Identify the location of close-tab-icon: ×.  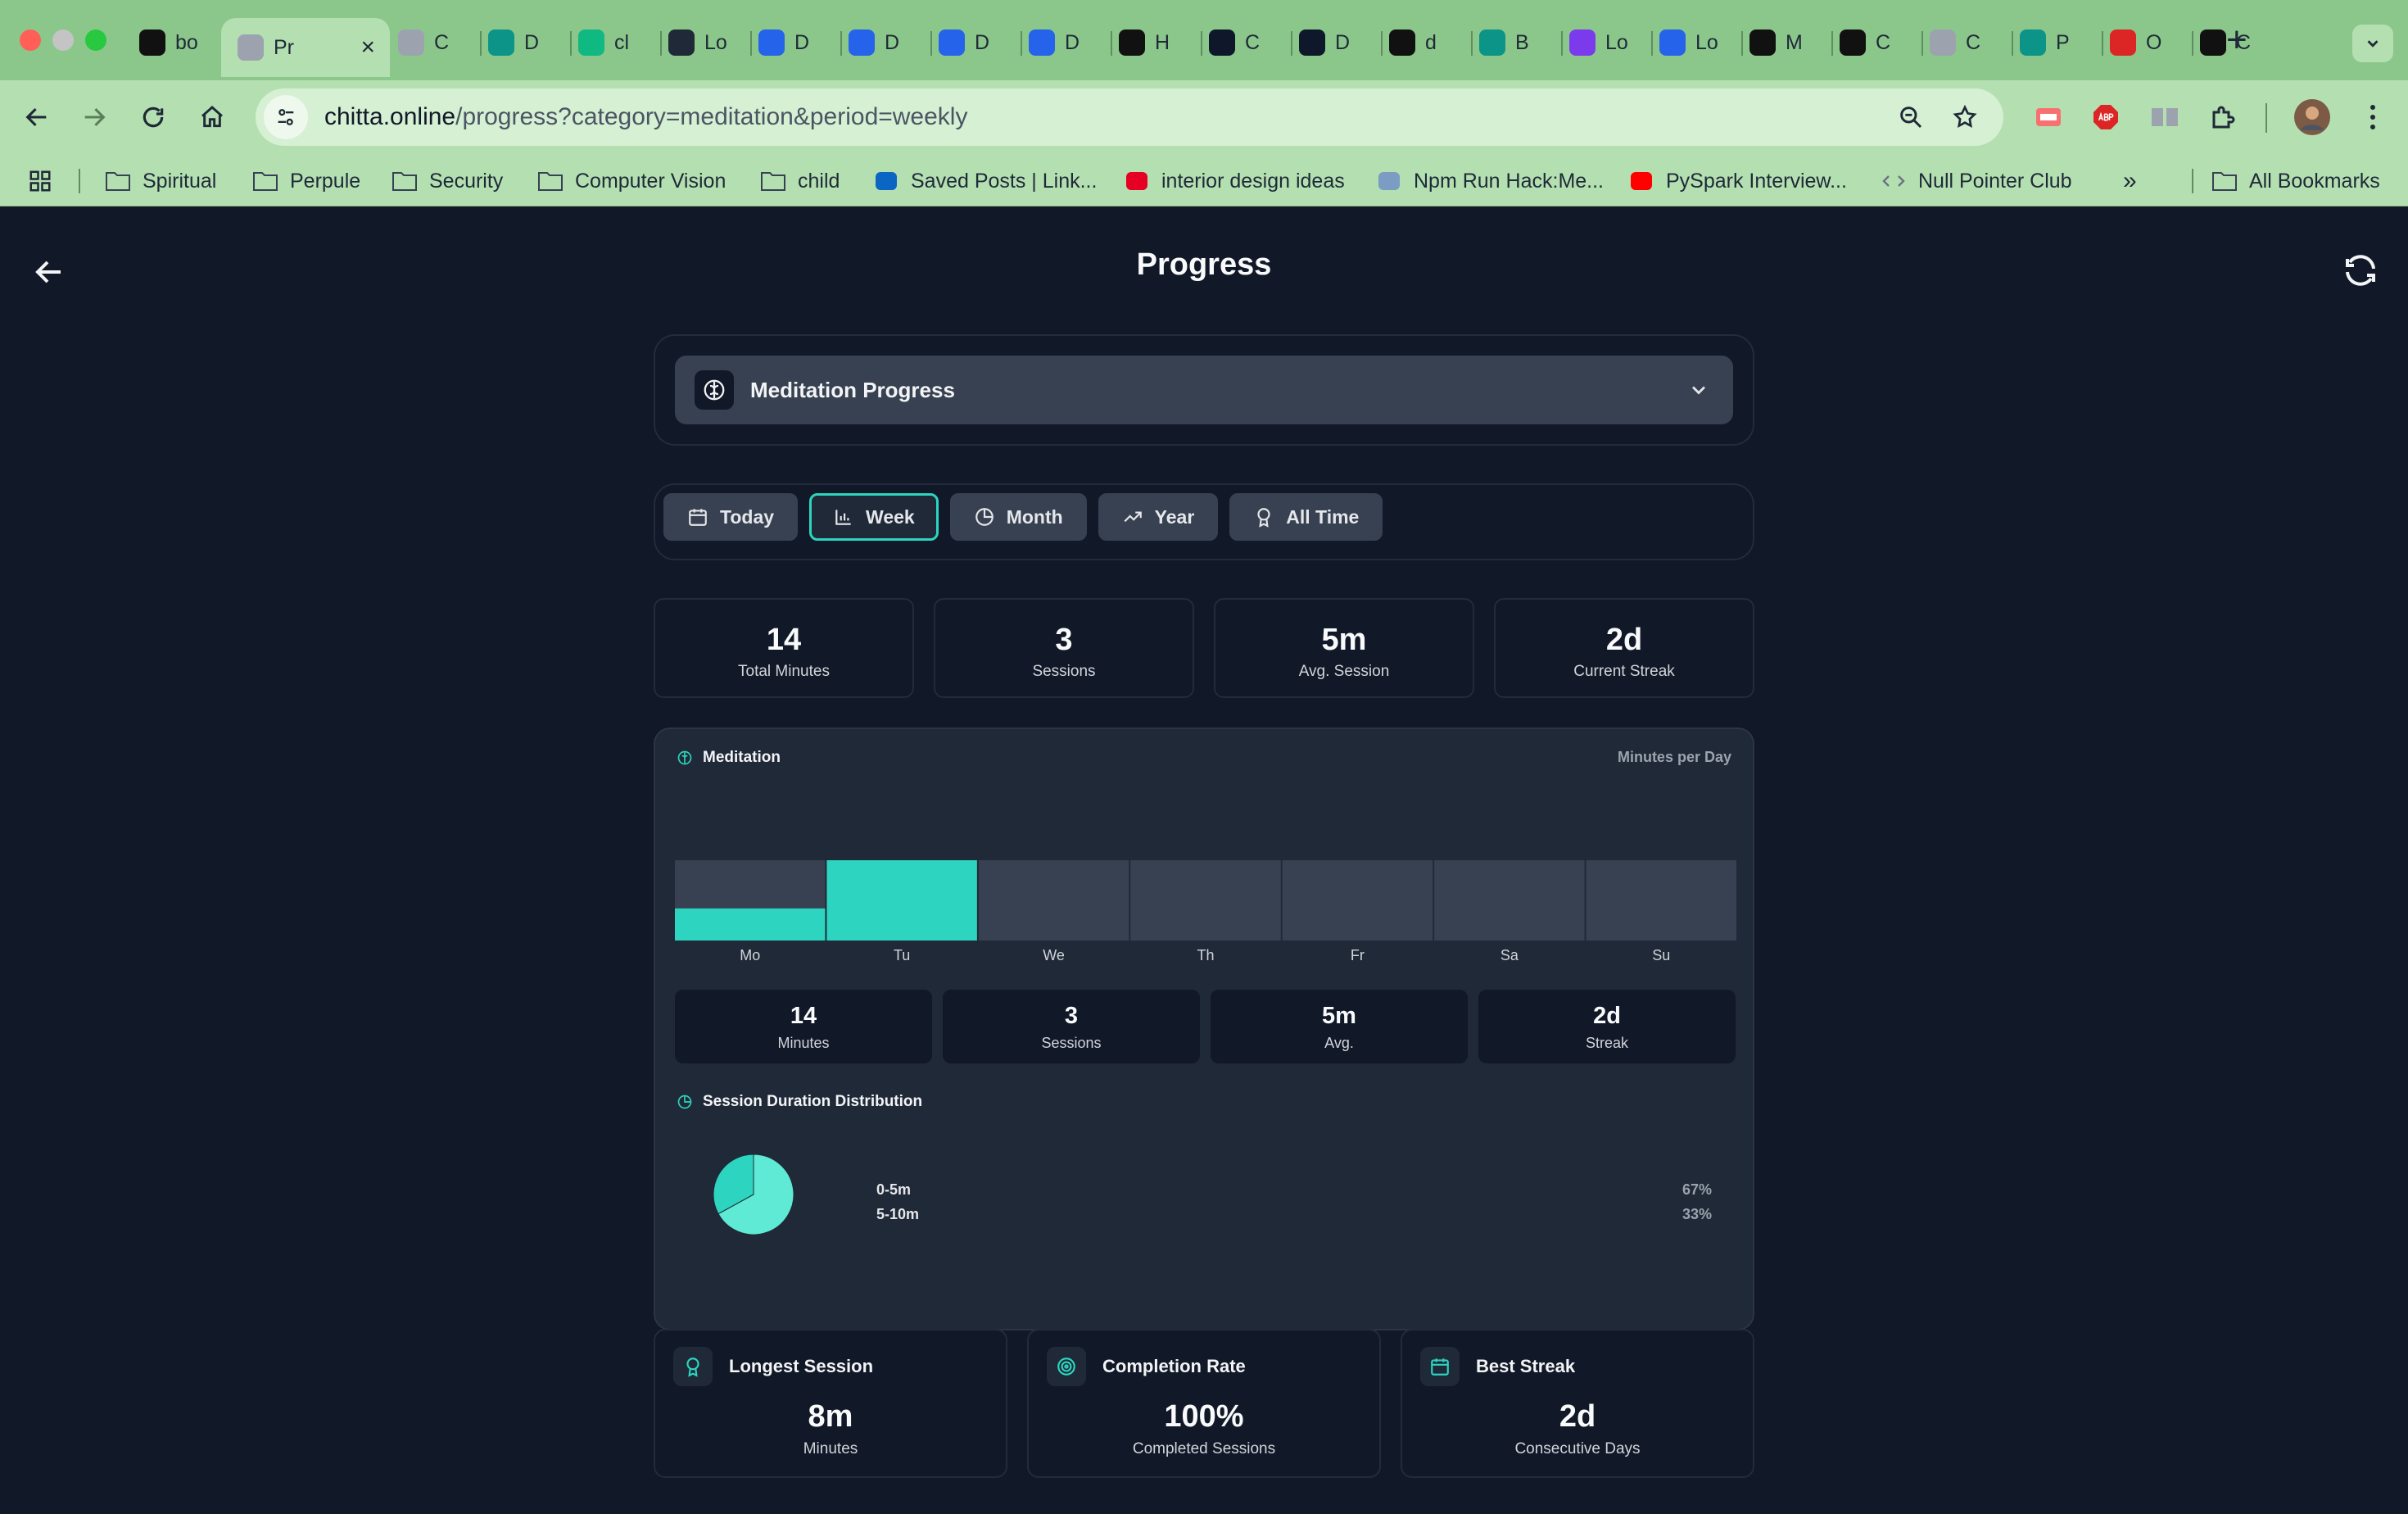
(367, 47).